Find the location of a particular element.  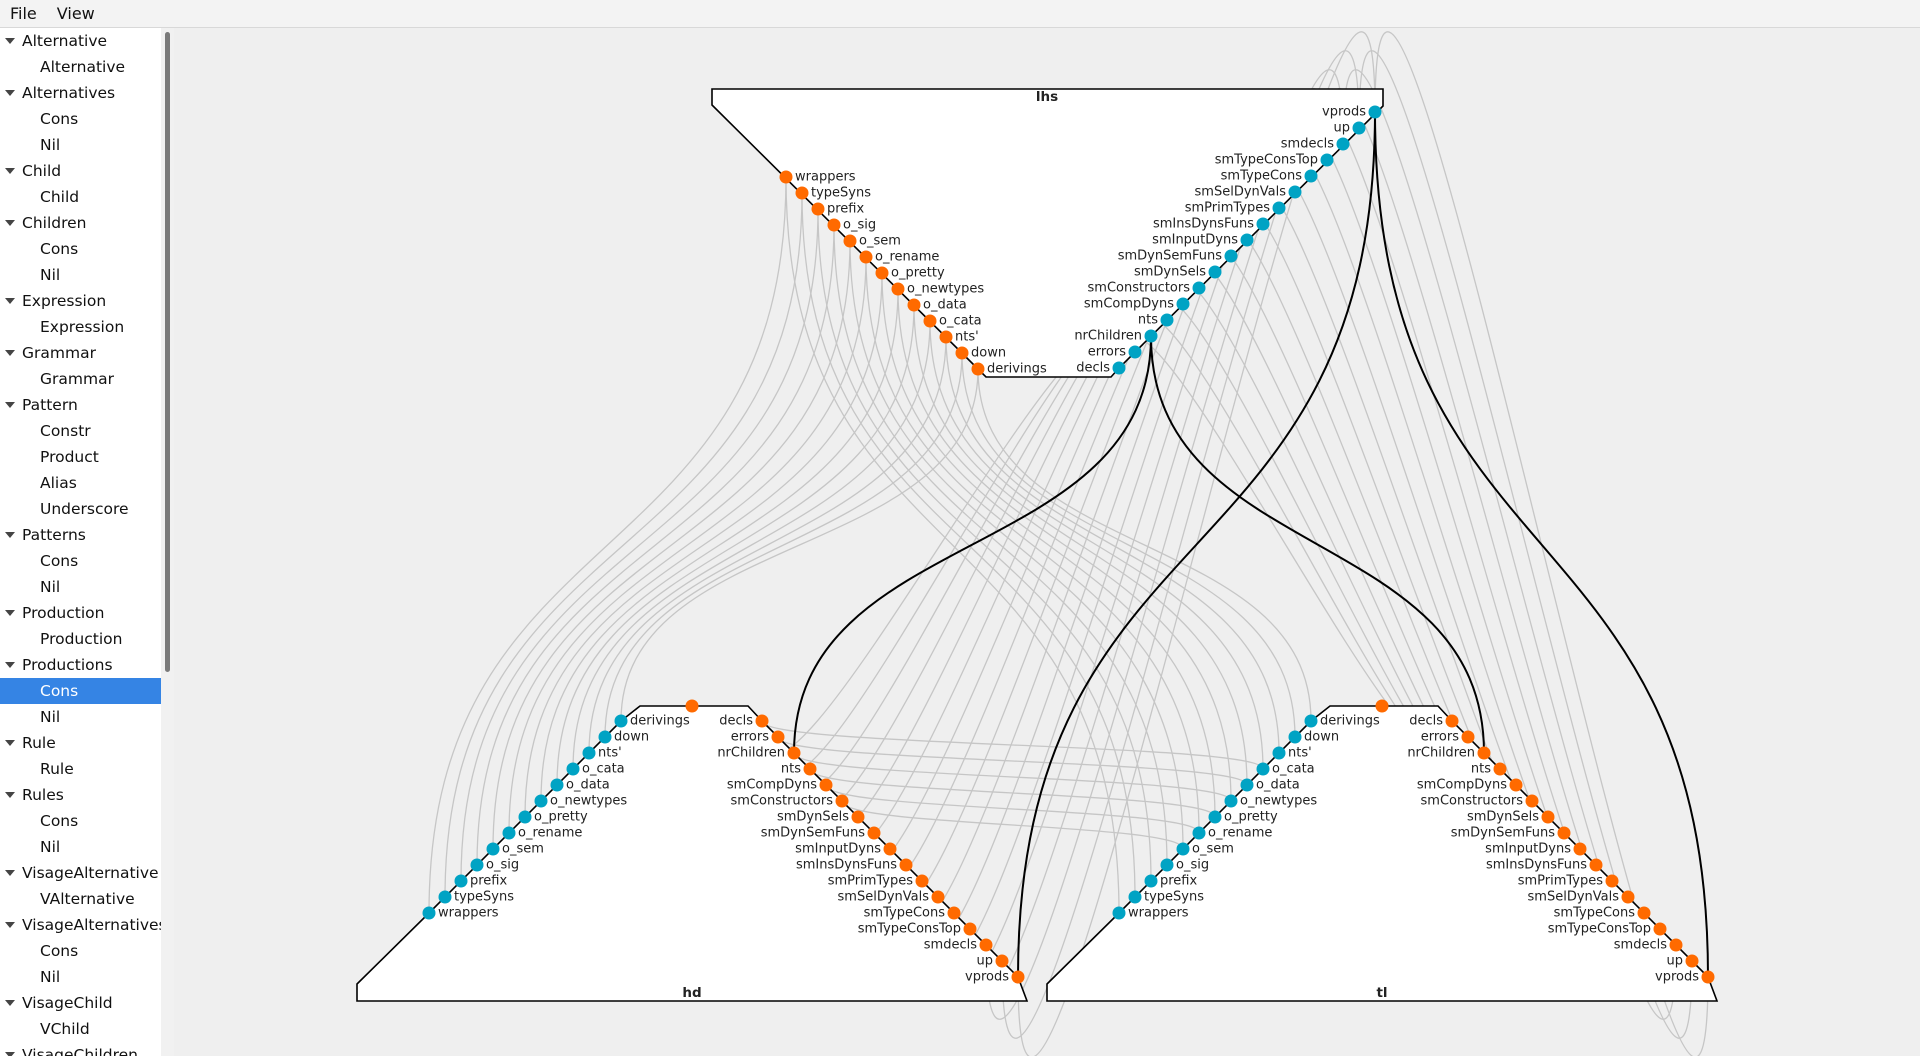

tree-item-underscore: Underscore is located at coordinates (80, 509).